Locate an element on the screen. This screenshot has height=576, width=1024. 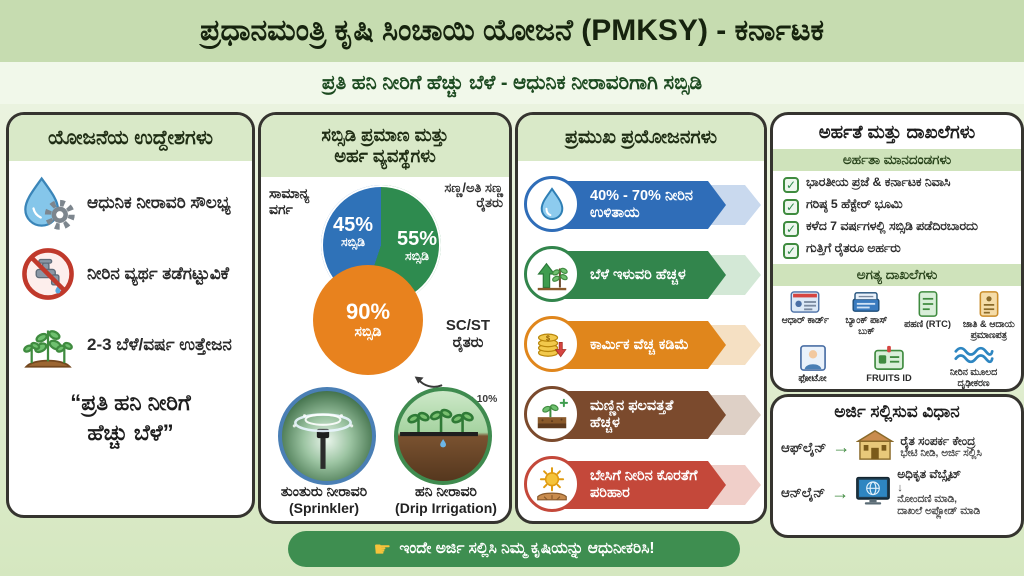
photo-icon is located at coordinates (812, 358).